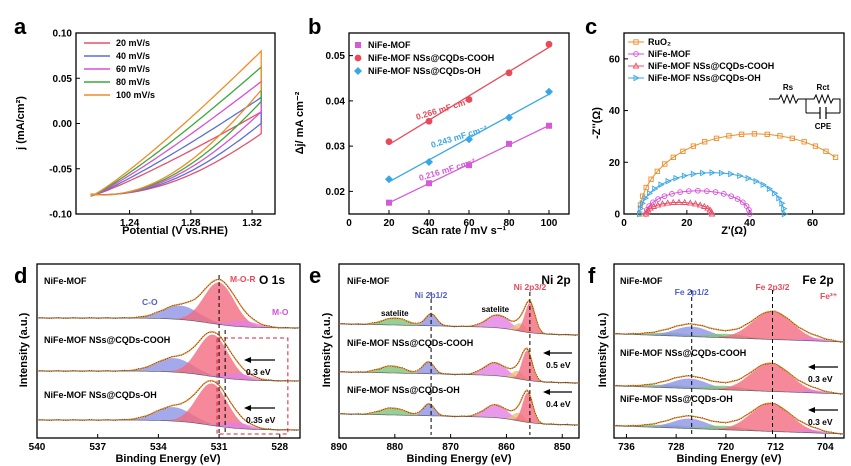 This screenshot has height=466, width=851. I want to click on panel-label-f: f, so click(592, 275).